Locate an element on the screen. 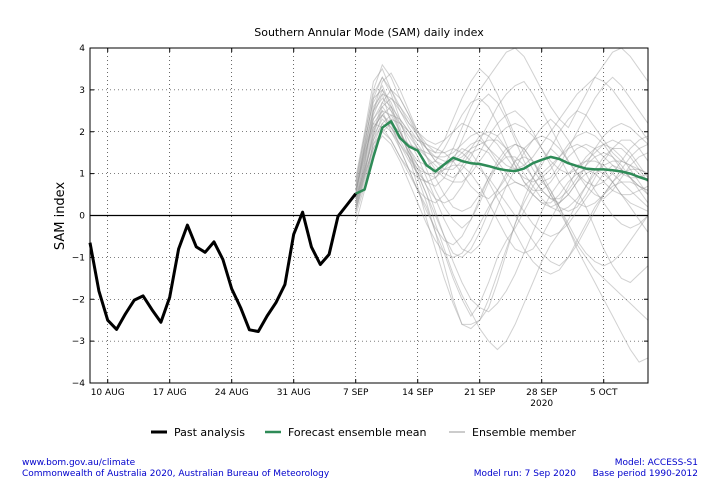  footer-model-info: Model: ACCESS-S1 Base period 1990-2012 is located at coordinates (645, 469).